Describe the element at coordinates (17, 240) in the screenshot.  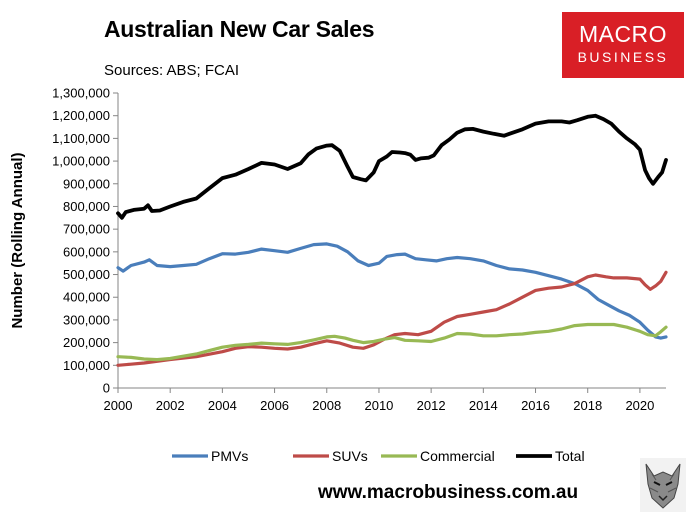
I see `y-axis-label: Number (Rolling Annual)` at that location.